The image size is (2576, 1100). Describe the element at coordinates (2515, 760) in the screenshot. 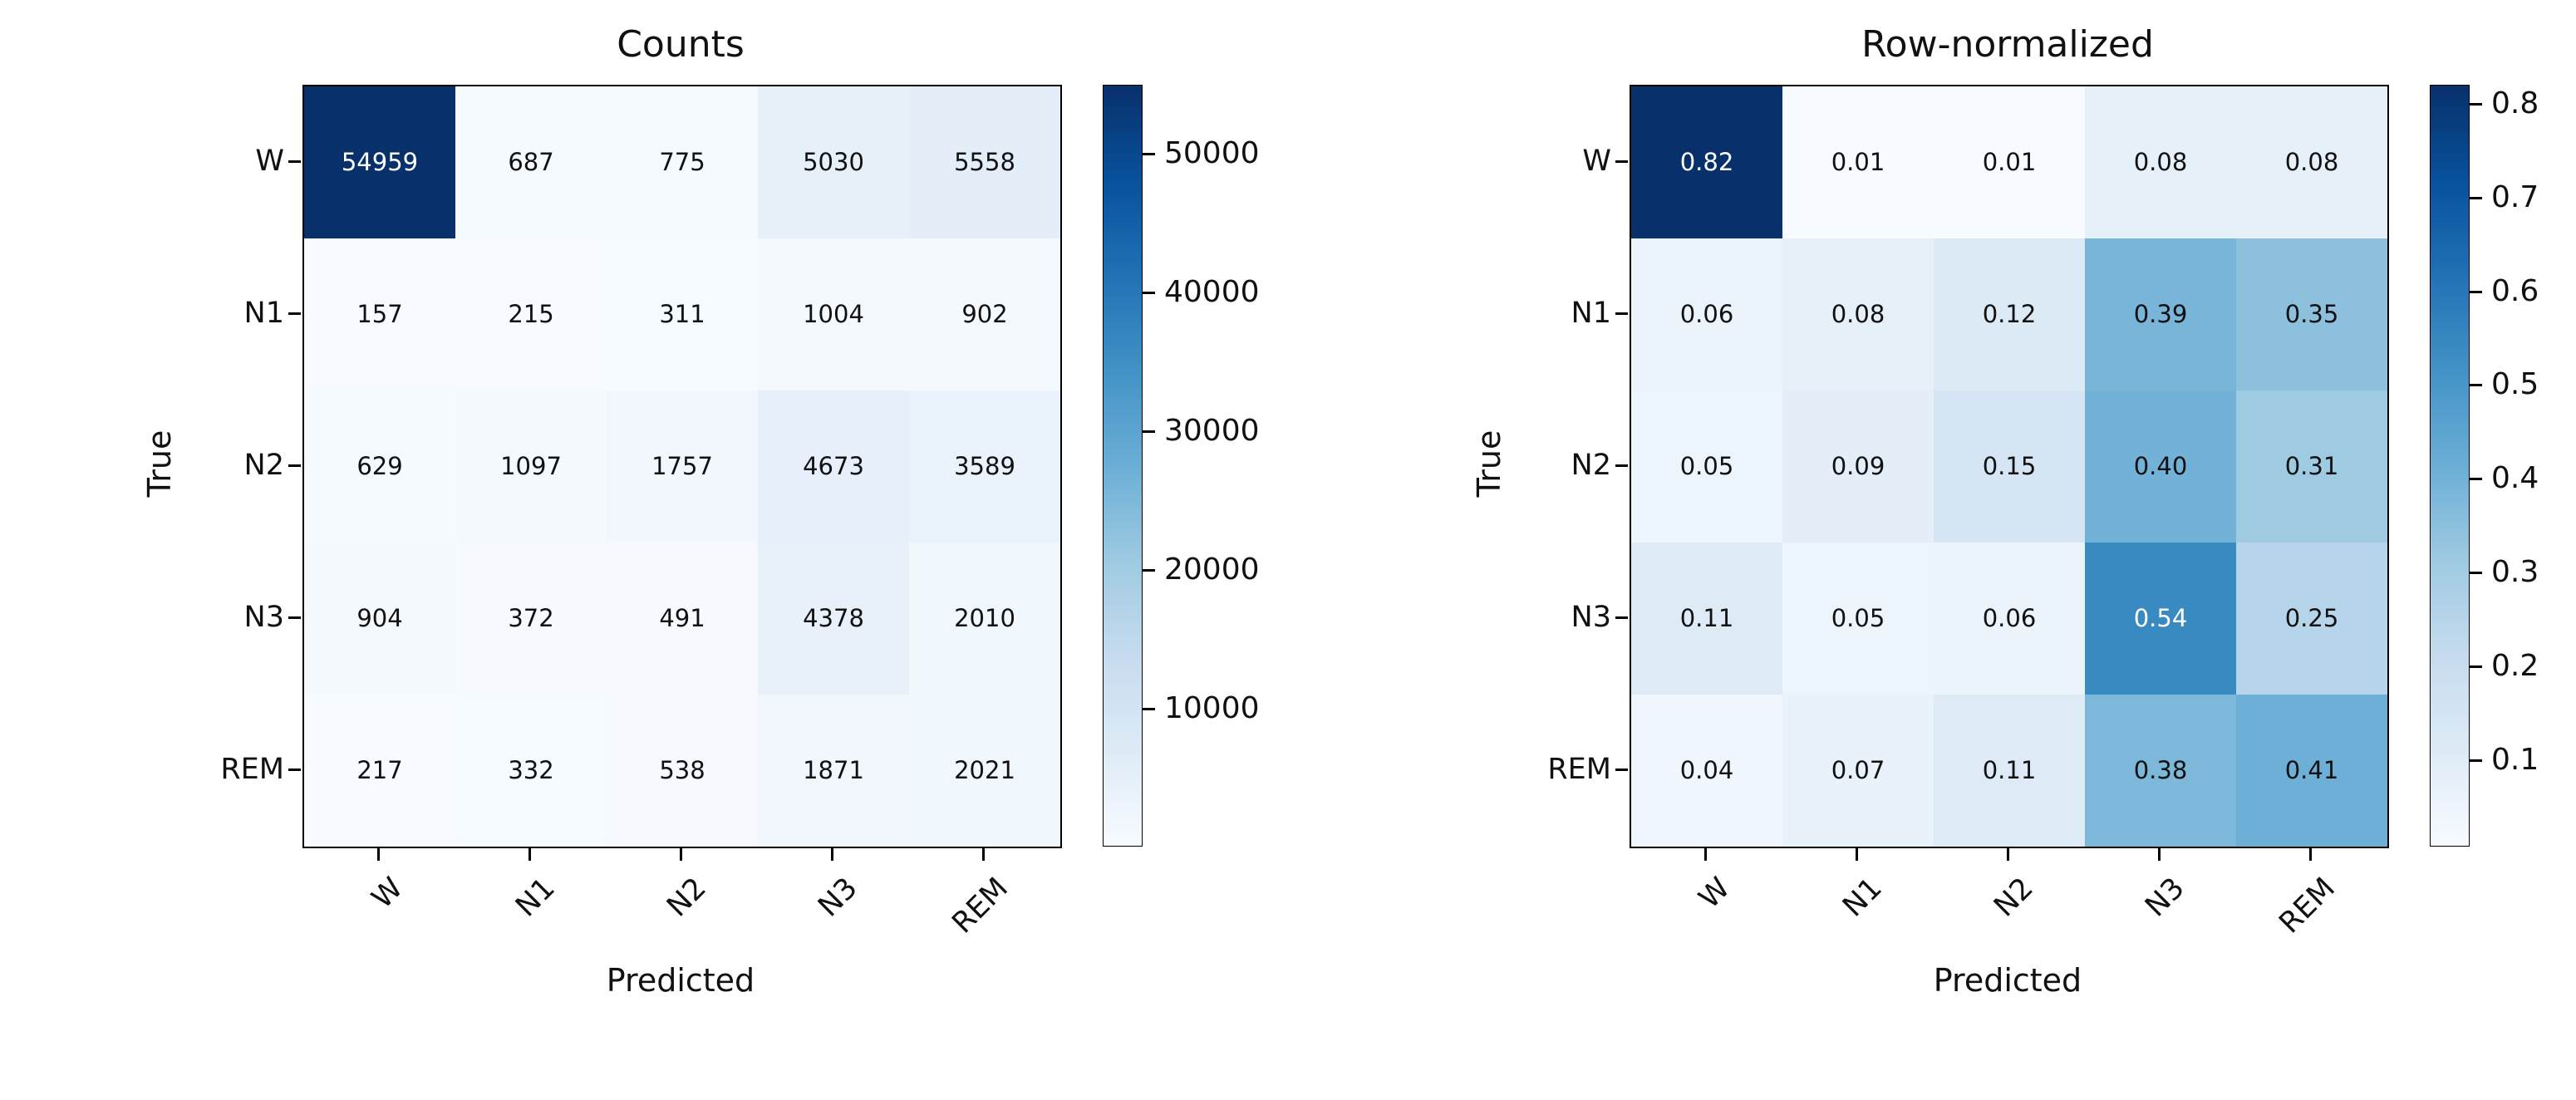

I see `colorbar-tick-label: 0.1` at that location.